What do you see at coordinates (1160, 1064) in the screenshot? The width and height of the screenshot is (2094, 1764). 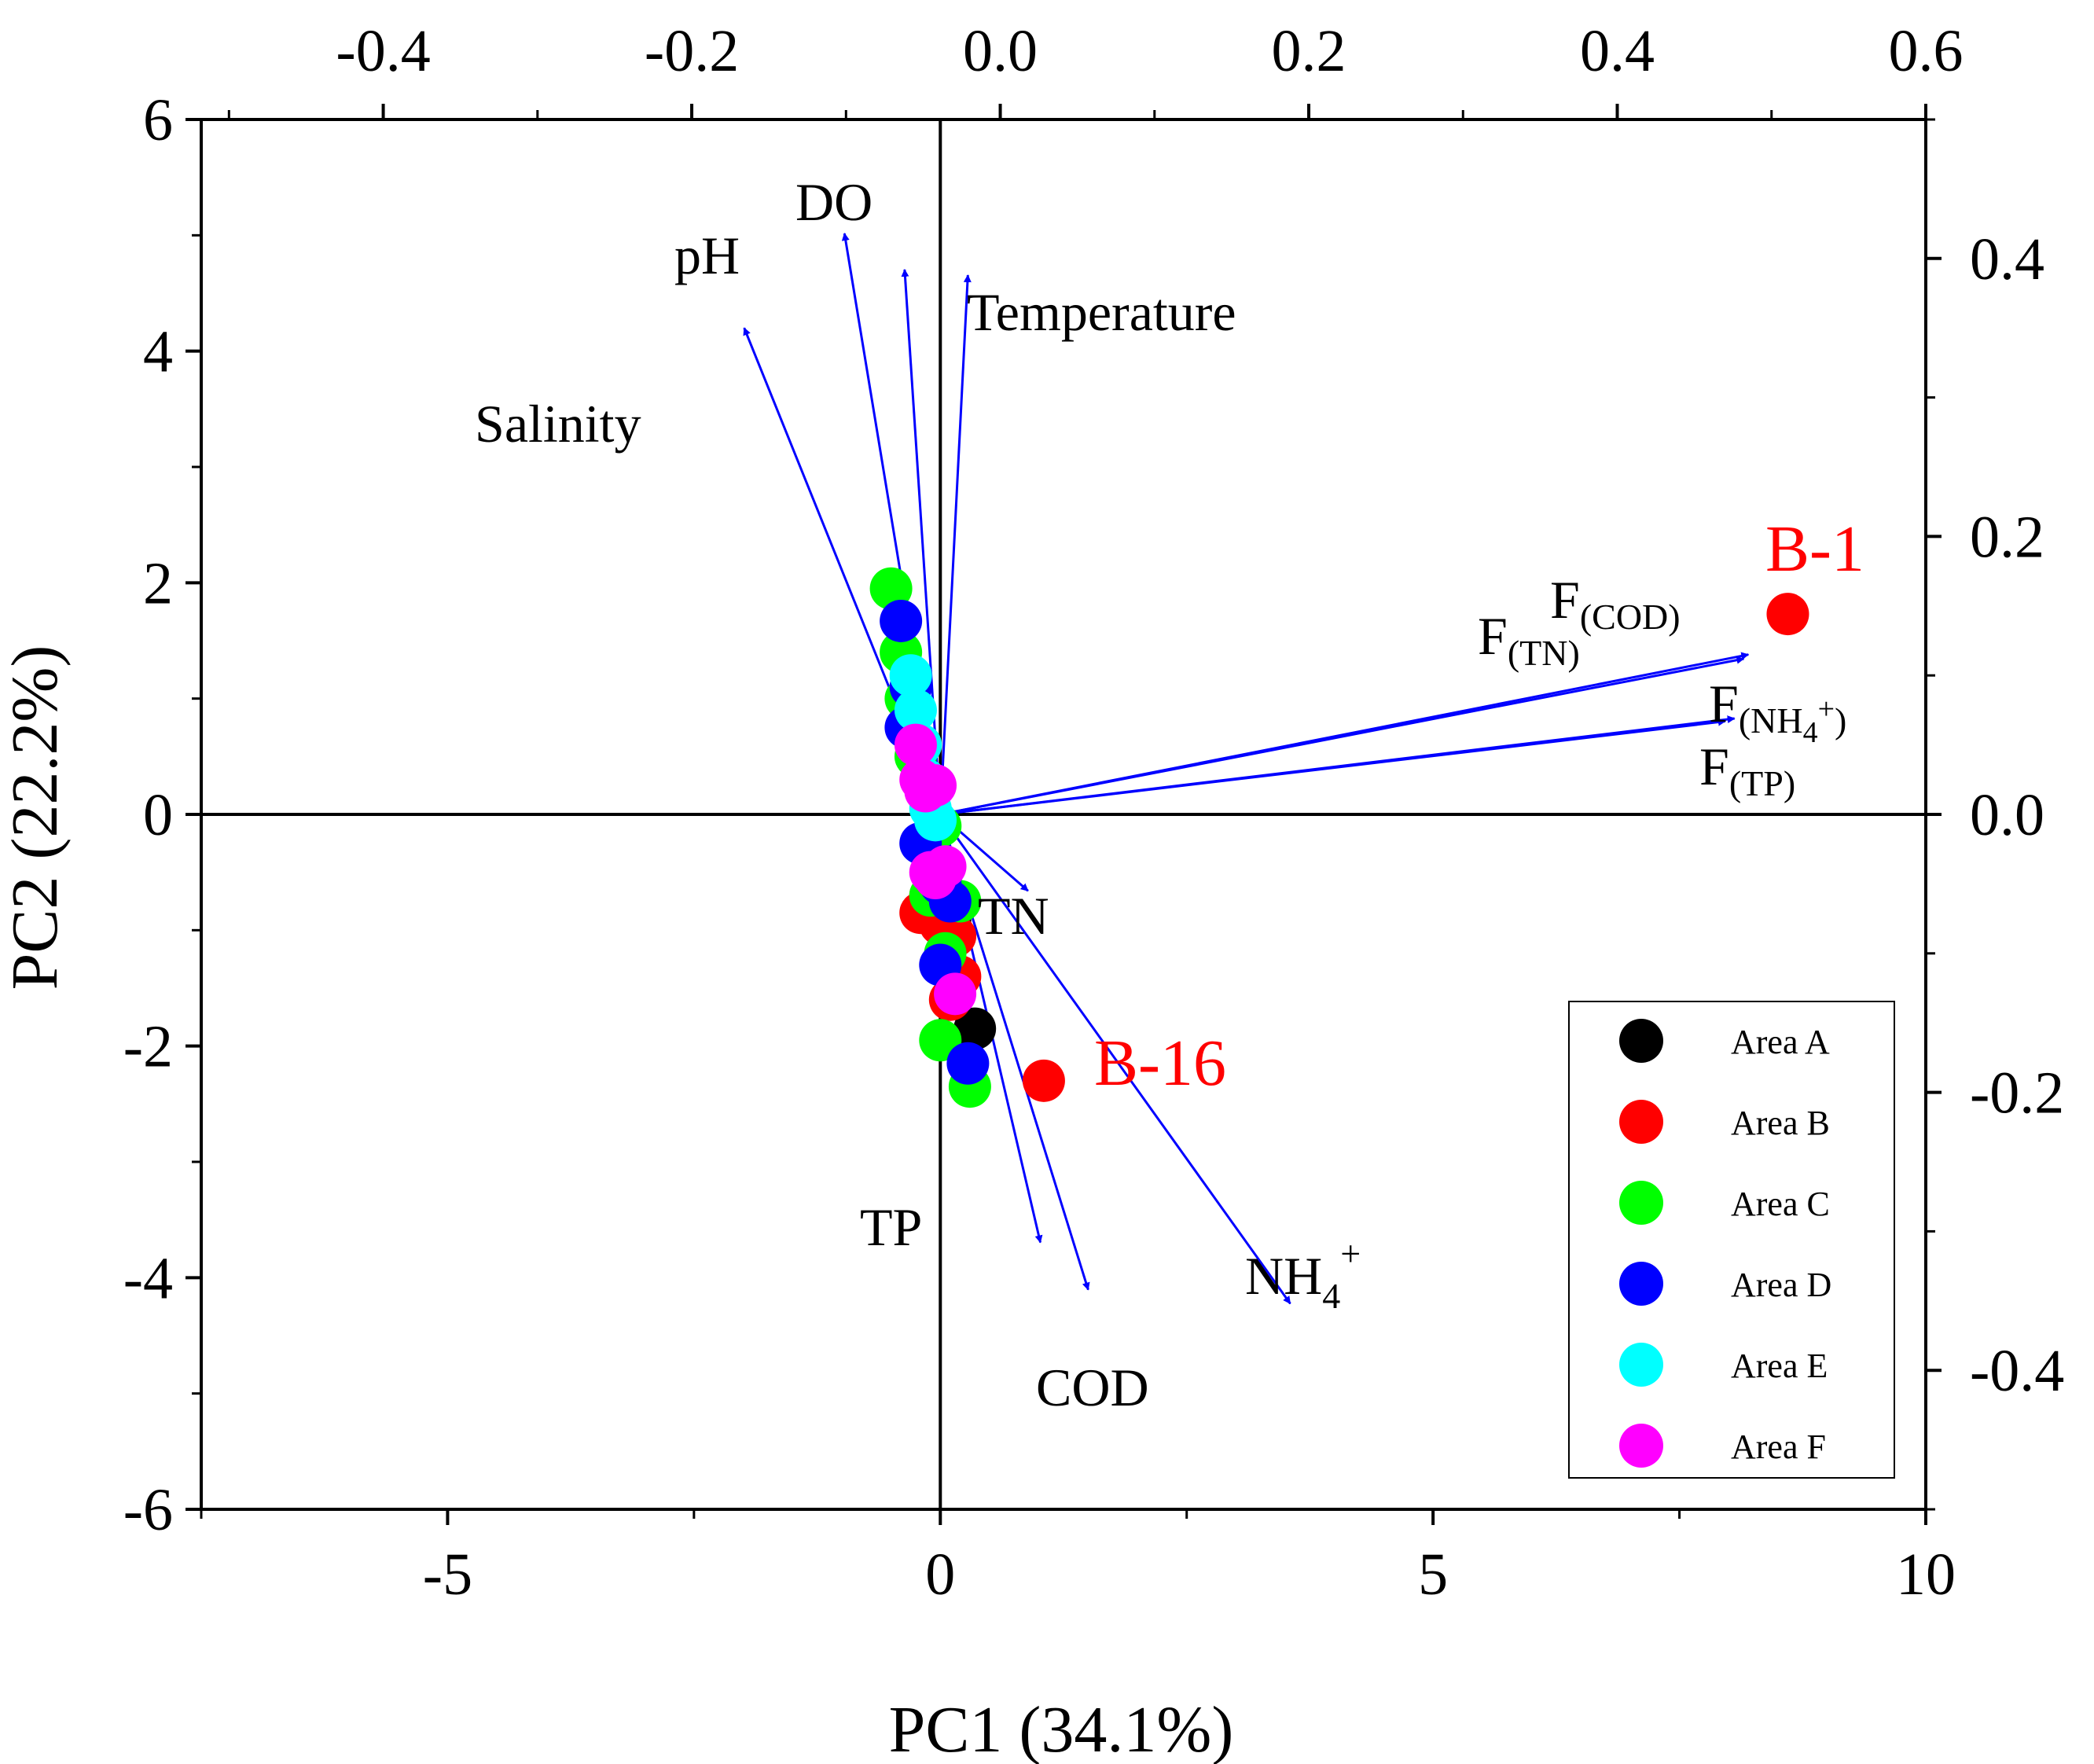 I see `annotation-b-16: B-16` at bounding box center [1160, 1064].